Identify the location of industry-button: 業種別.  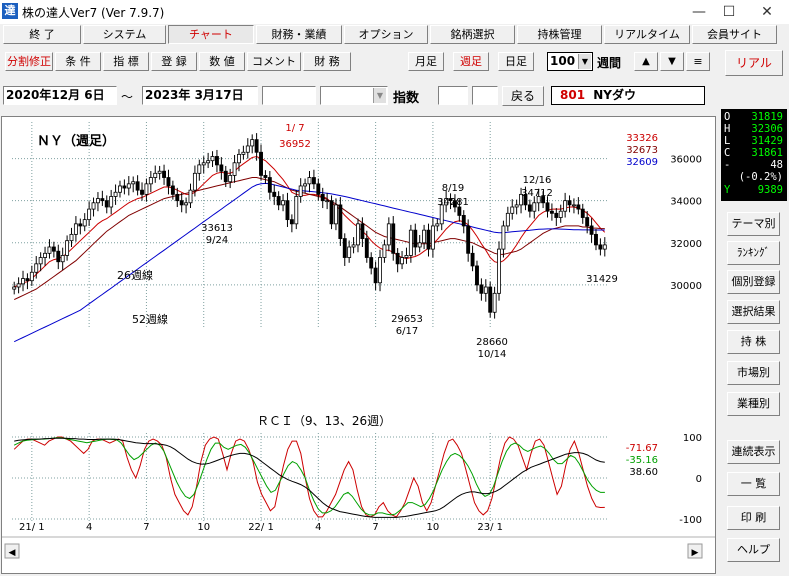
(753, 404).